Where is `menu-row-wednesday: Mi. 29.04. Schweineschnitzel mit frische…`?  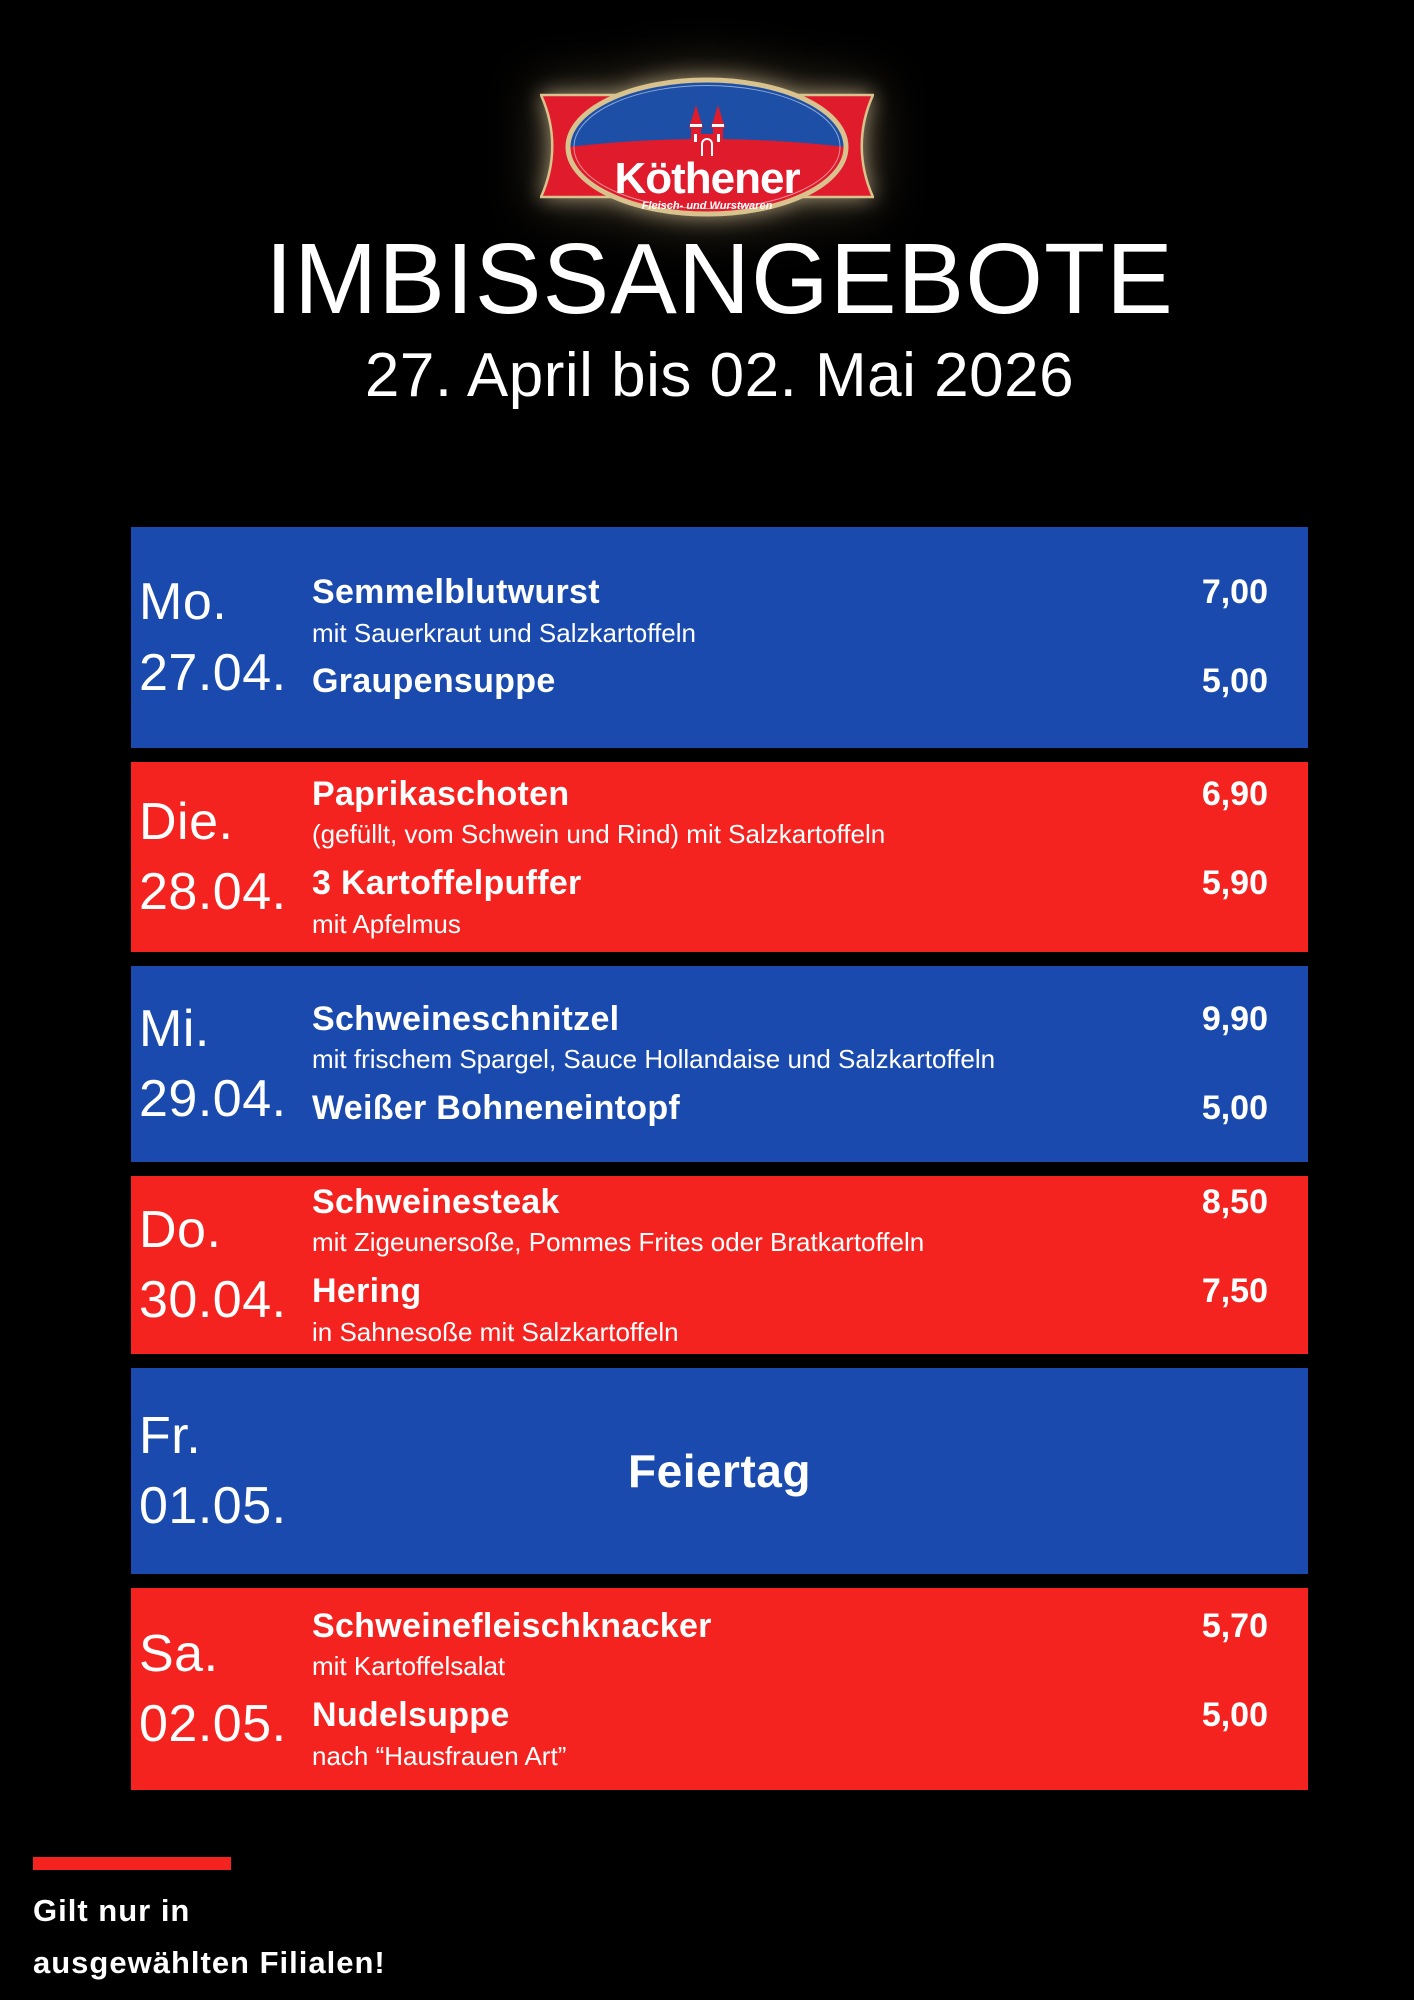
menu-row-wednesday: Mi. 29.04. Schweineschnitzel mit frische… is located at coordinates (719, 1064).